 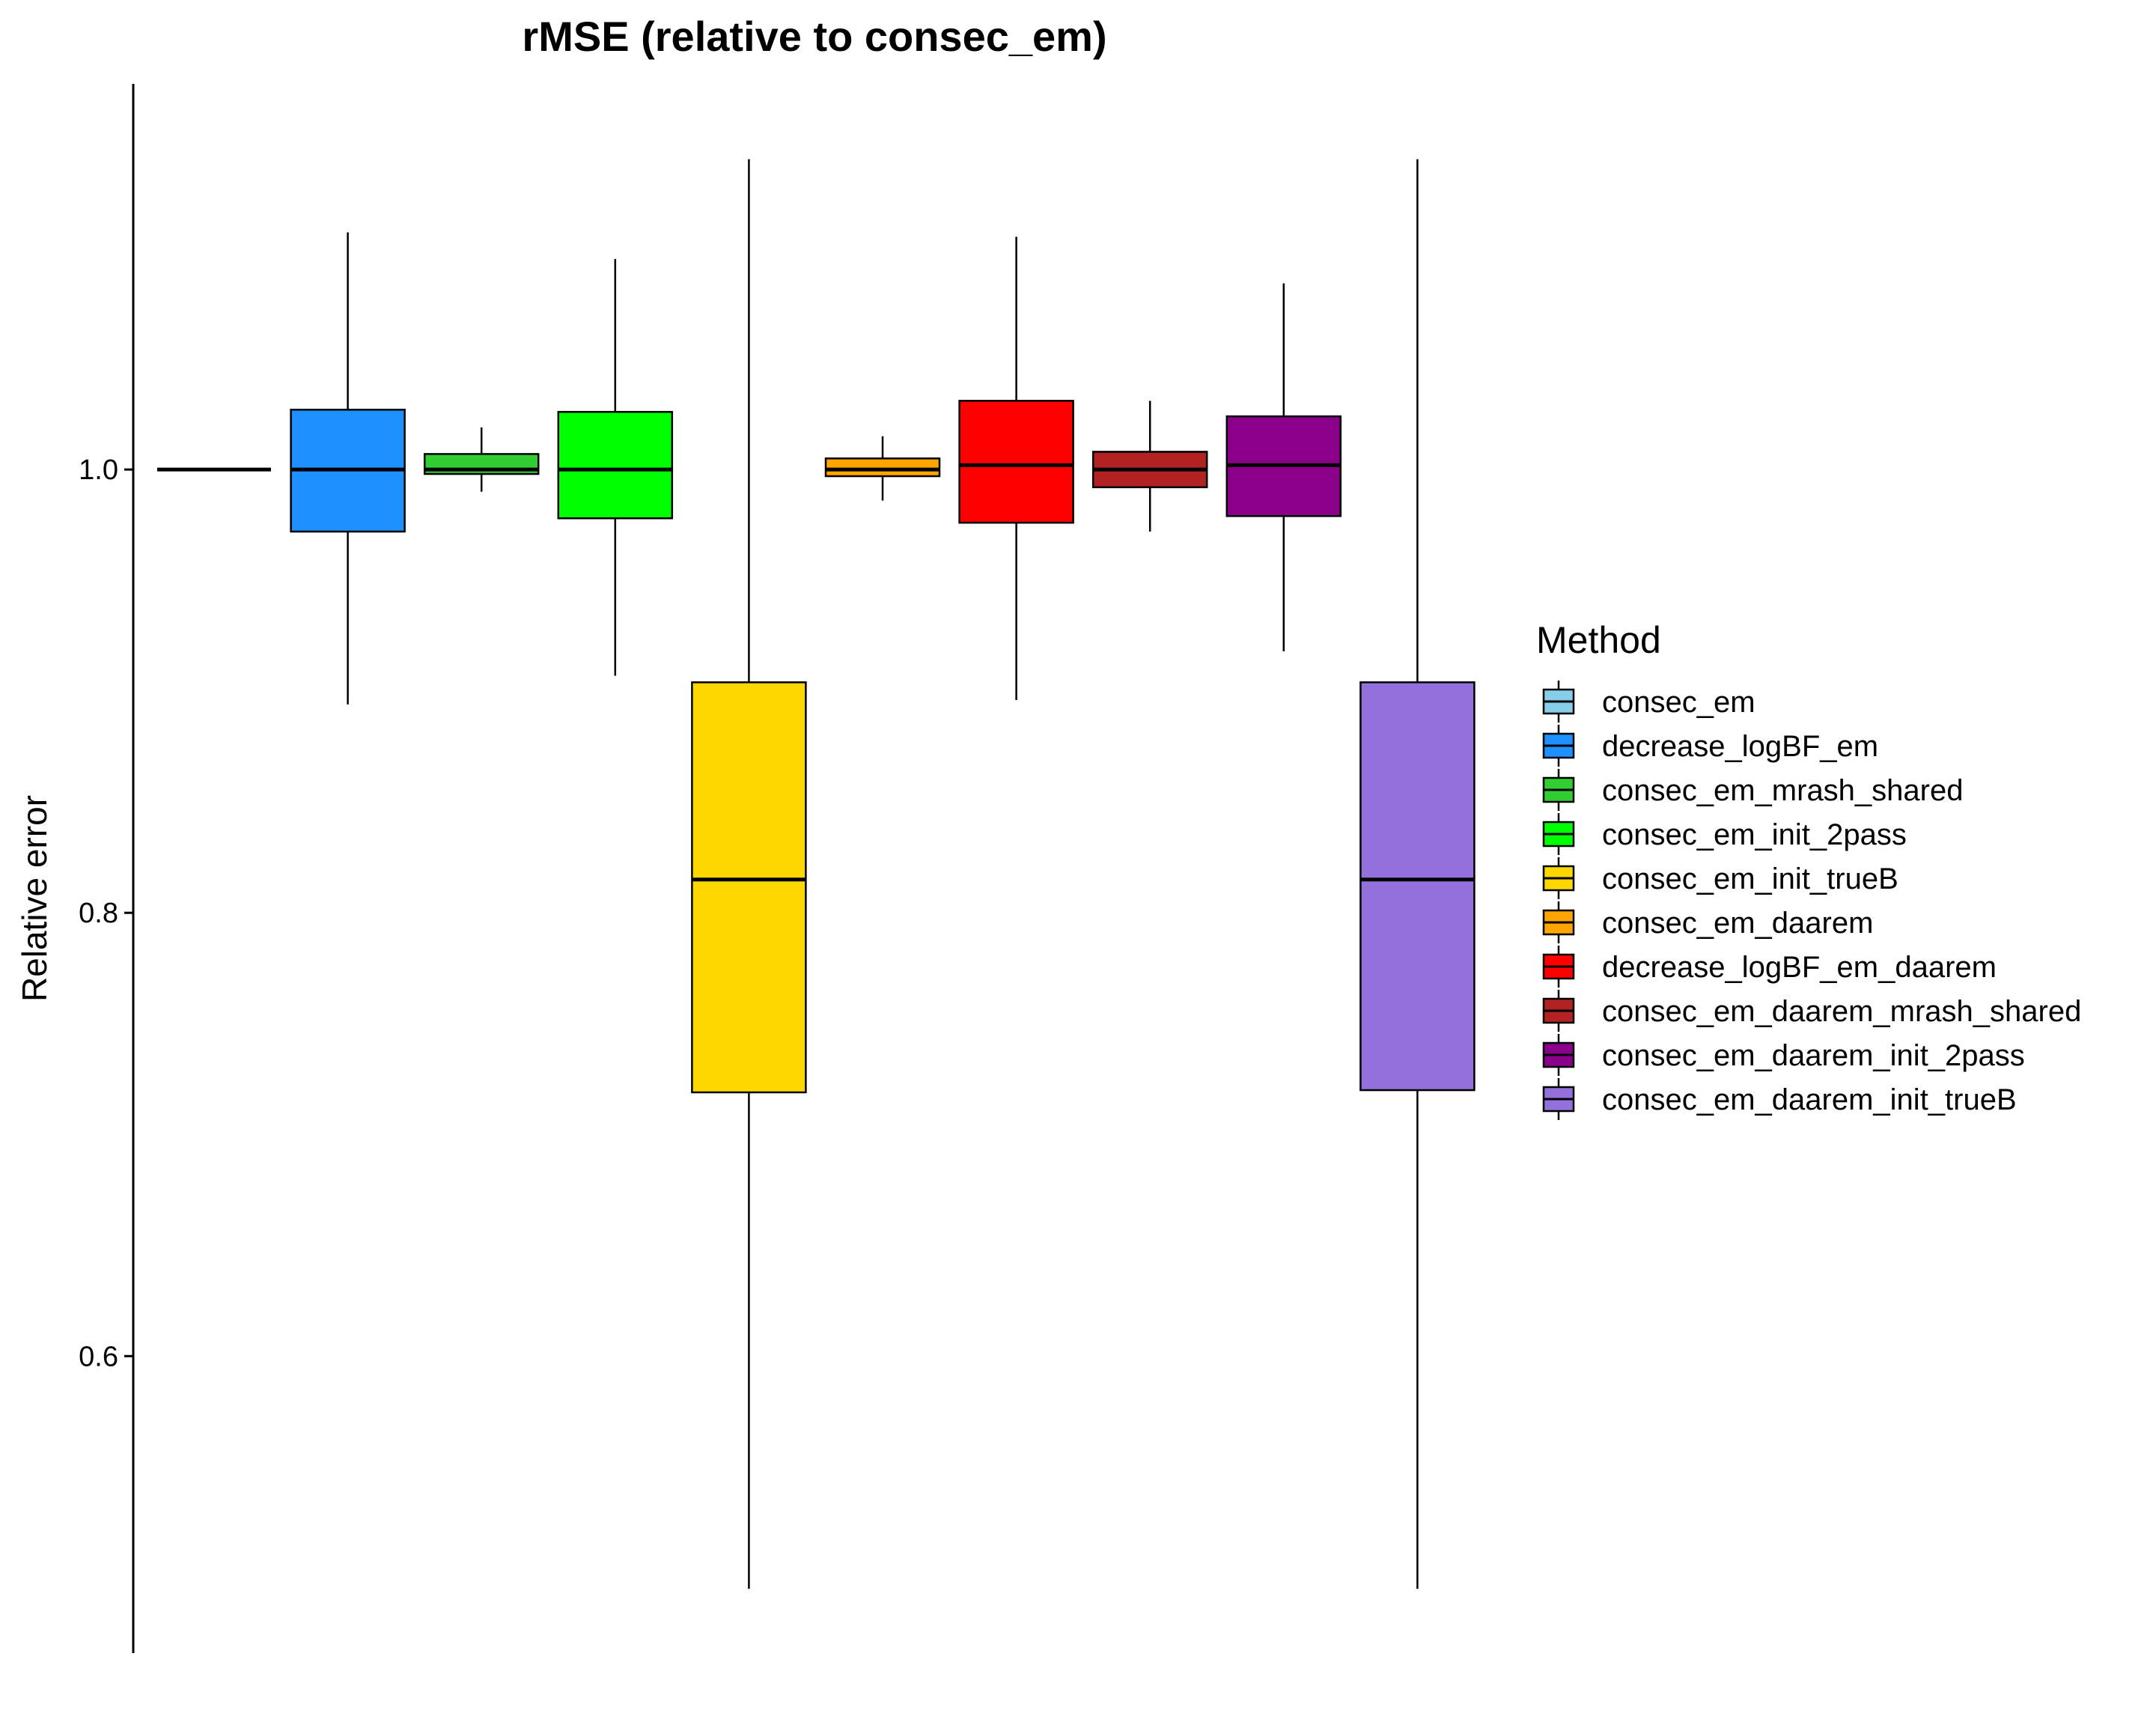 What do you see at coordinates (1841, 1012) in the screenshot?
I see `legend-label: consec_em_daarem_mrash_shared` at bounding box center [1841, 1012].